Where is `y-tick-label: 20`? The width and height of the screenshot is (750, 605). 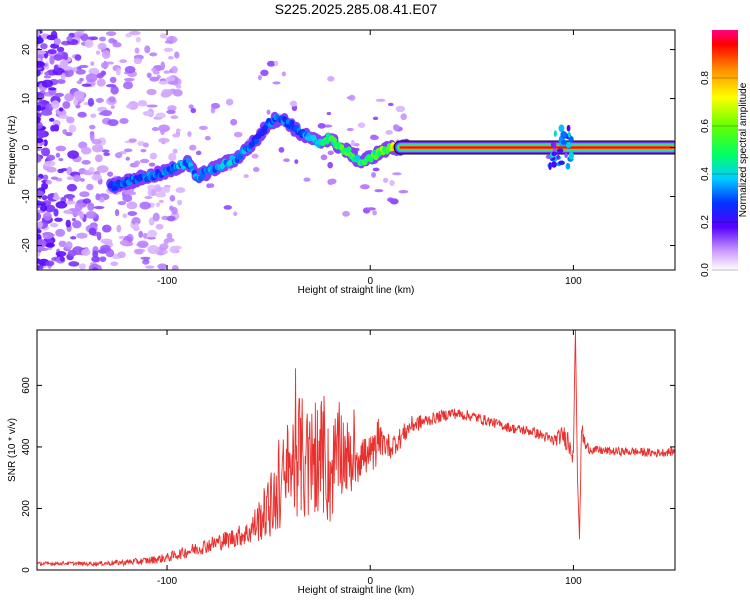
y-tick-label: 20 is located at coordinates (26, 50).